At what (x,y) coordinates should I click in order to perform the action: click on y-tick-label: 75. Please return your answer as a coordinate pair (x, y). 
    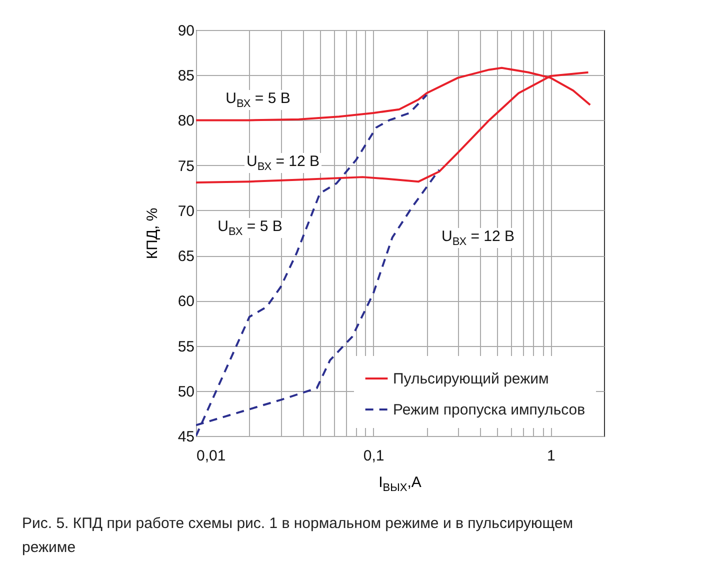
    Looking at the image, I should click on (186, 166).